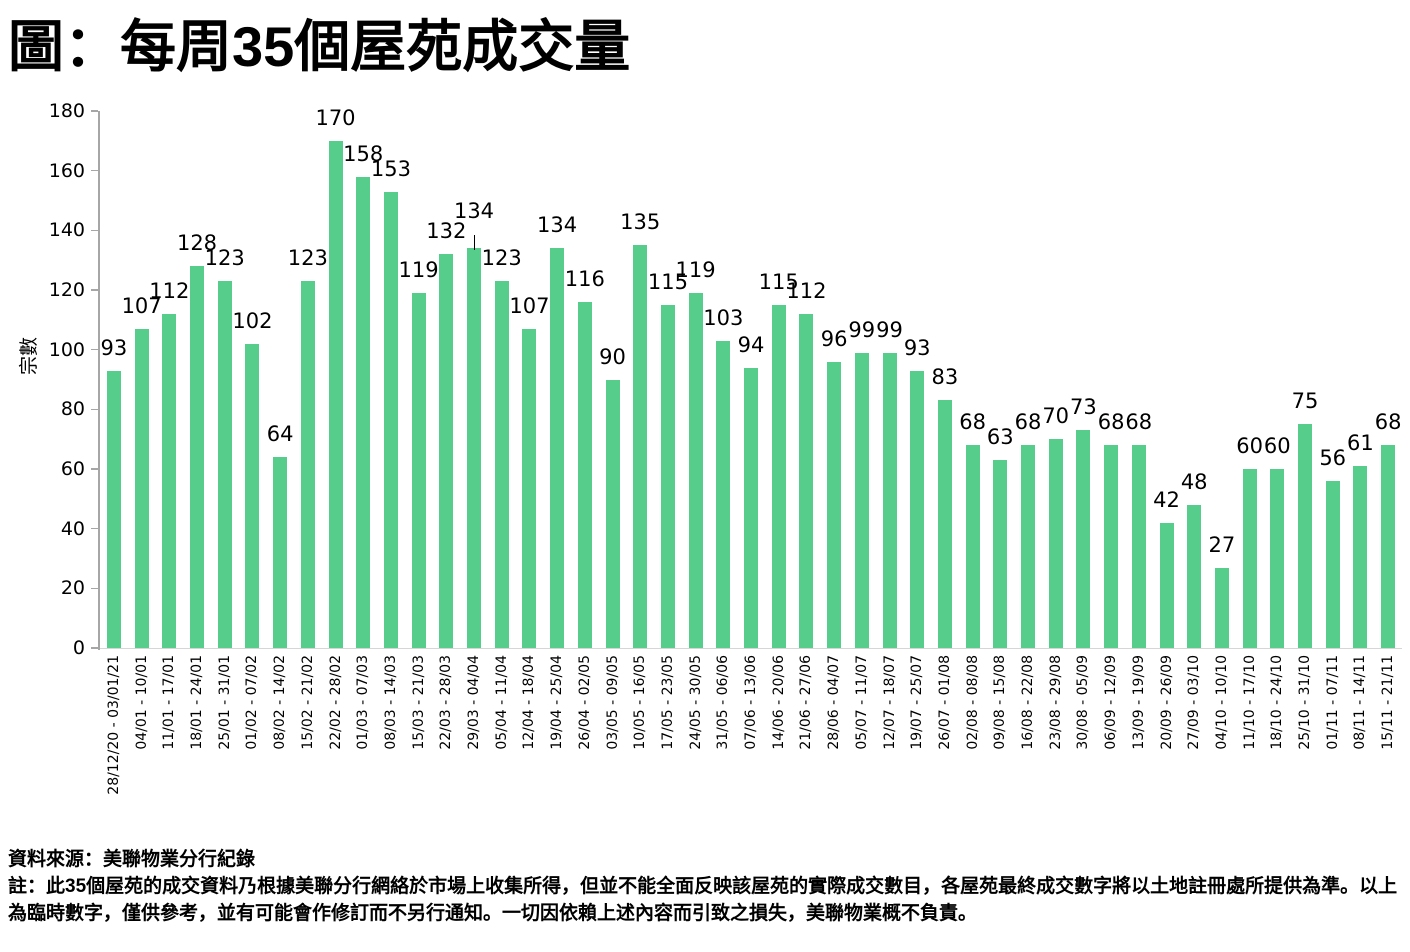 This screenshot has height=952, width=1410. Describe the element at coordinates (1138, 702) in the screenshot. I see `x-axis-label: 13/09 - 19/09` at that location.